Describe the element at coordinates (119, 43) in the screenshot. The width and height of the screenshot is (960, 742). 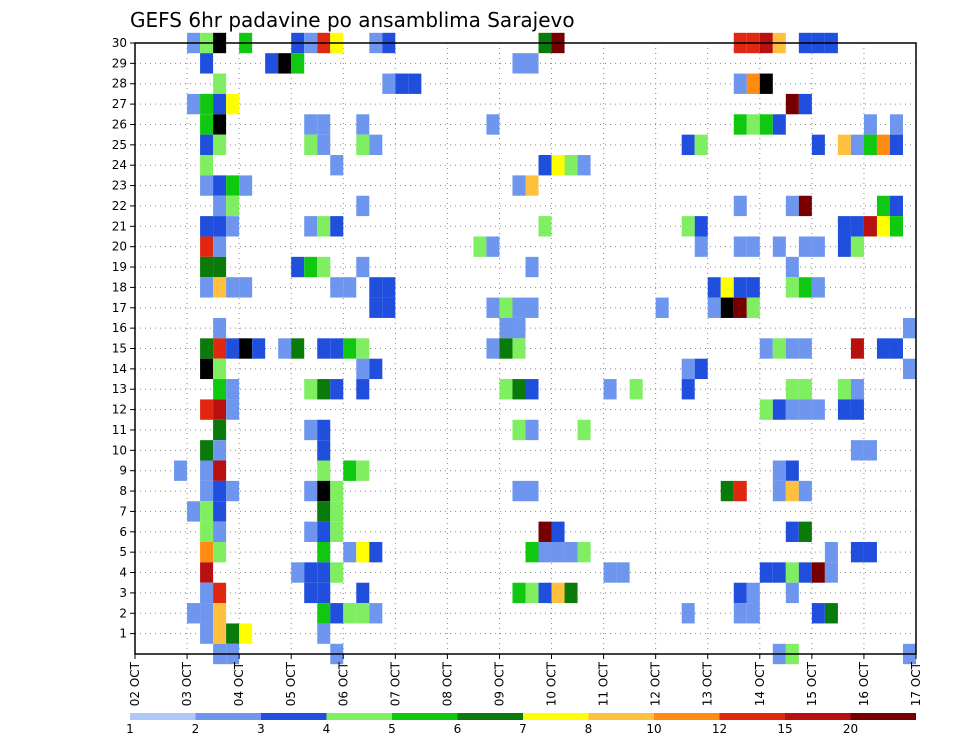
I see `y-tick-label: 30` at that location.